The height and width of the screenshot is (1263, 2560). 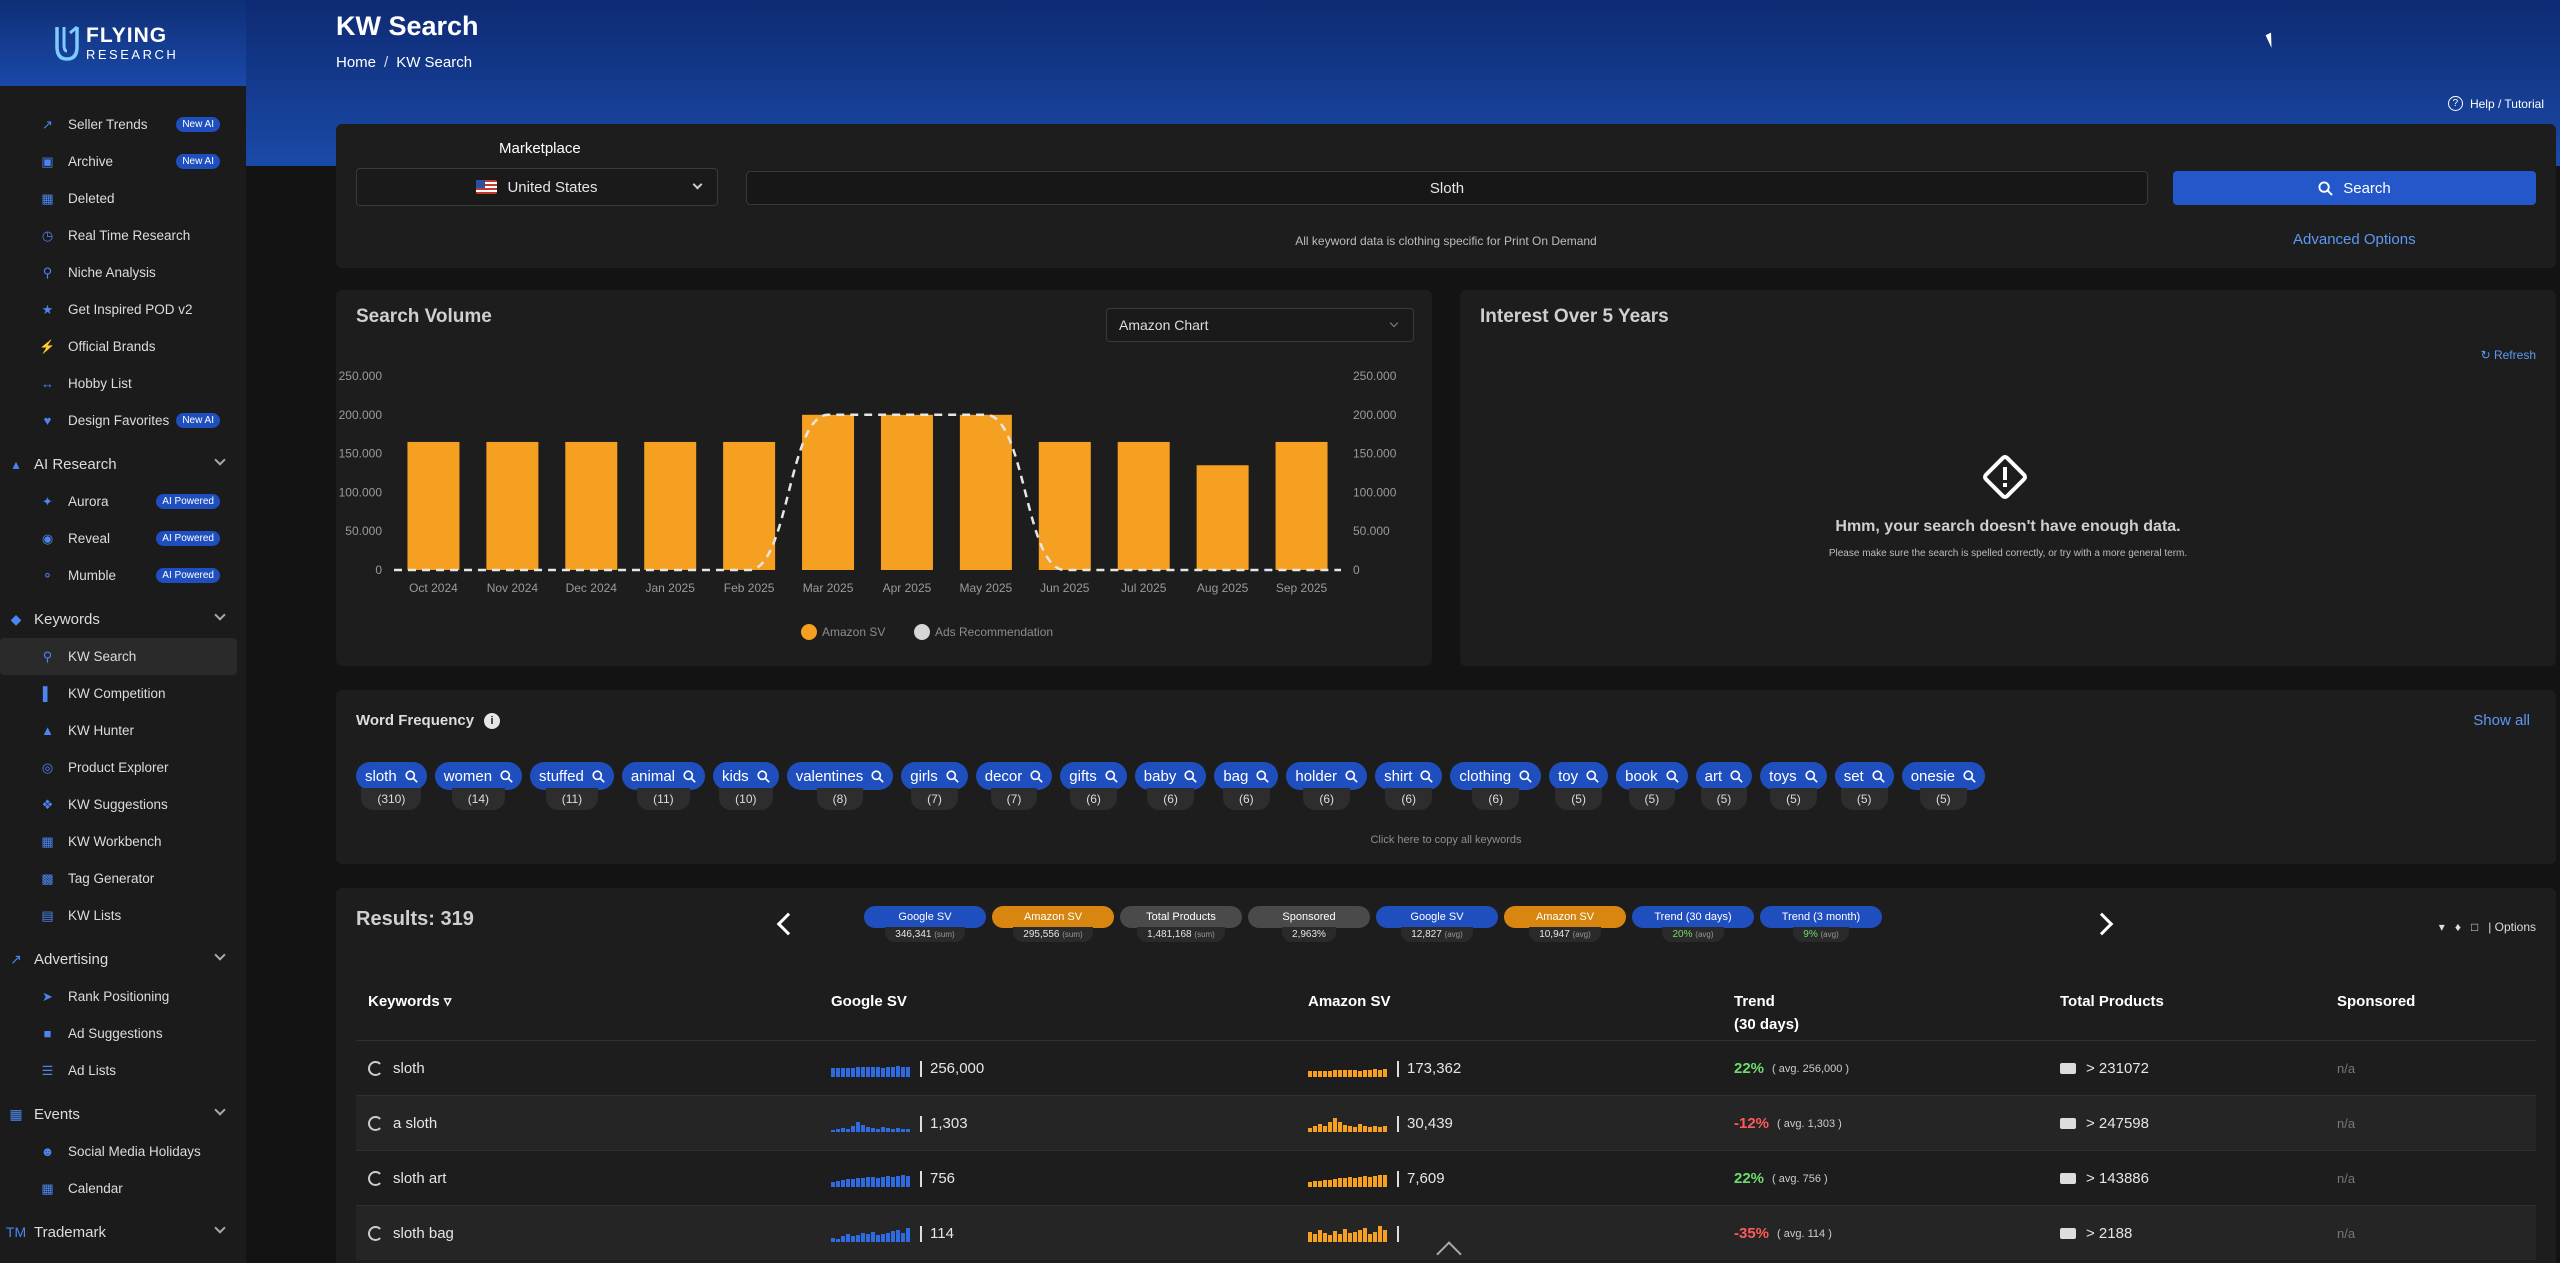 I want to click on word-chip-pill: toy, so click(x=1579, y=776).